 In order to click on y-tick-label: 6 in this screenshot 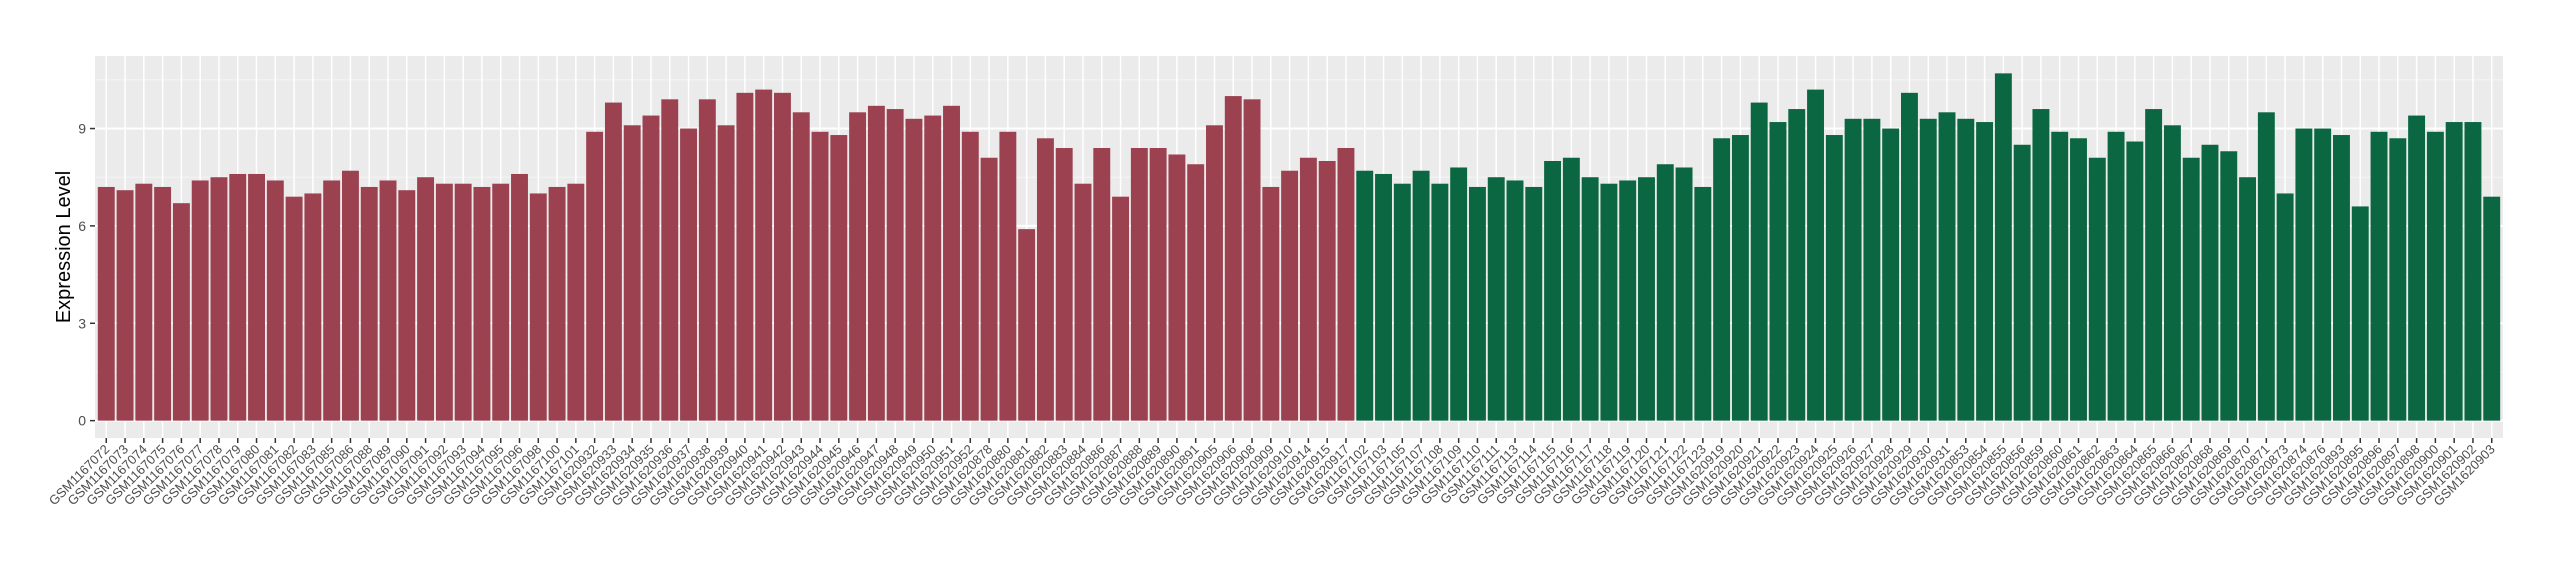, I will do `click(82, 226)`.